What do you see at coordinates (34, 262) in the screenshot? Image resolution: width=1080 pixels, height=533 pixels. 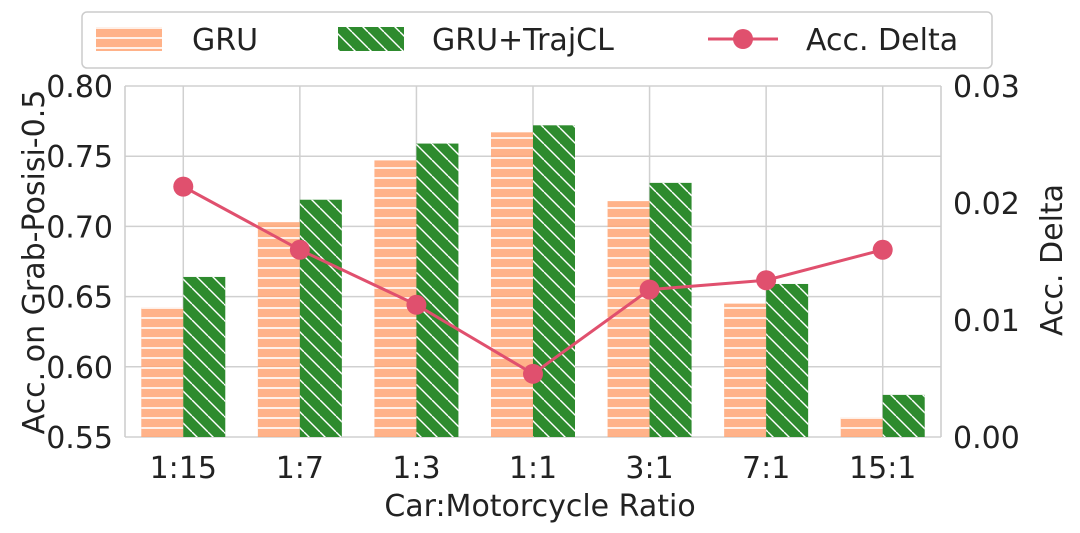 I see `y-axis-title: Acc. on Grab-Posisi-0.5` at bounding box center [34, 262].